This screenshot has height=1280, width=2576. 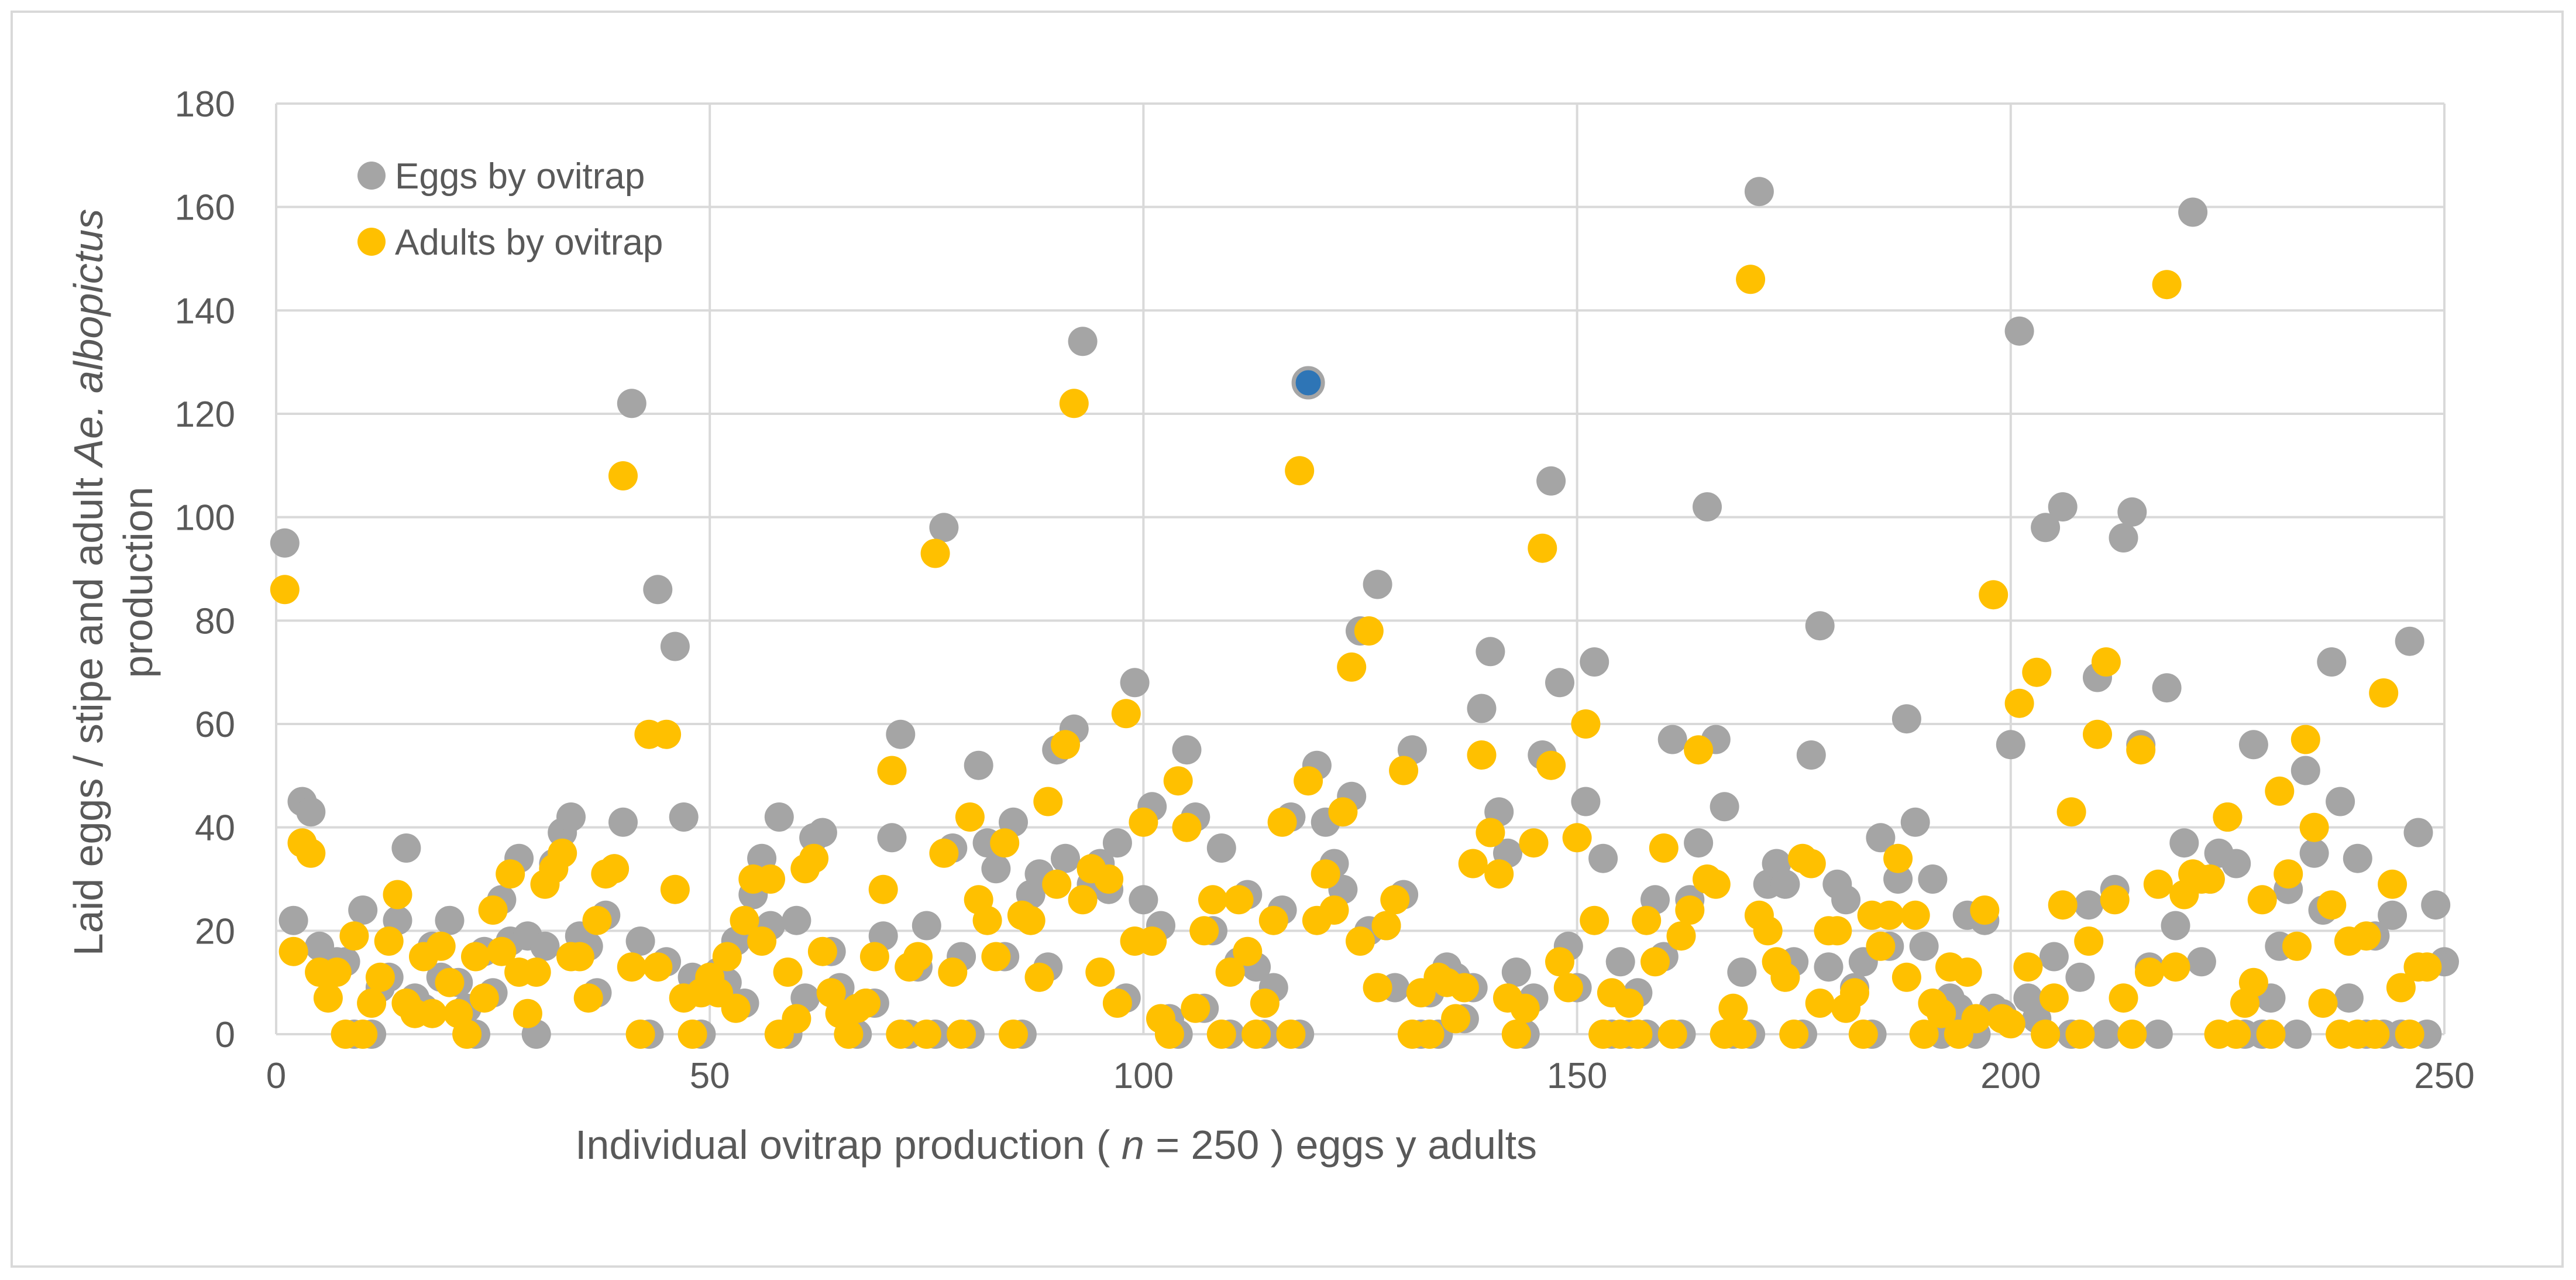 I want to click on x-tick-label: 100, so click(x=1143, y=1076).